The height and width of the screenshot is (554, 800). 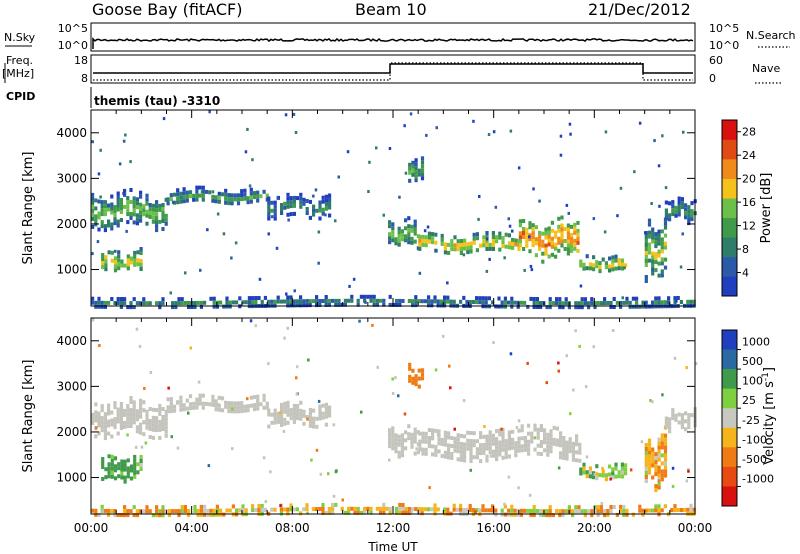 What do you see at coordinates (766, 68) in the screenshot?
I see `nave-label: Nave` at bounding box center [766, 68].